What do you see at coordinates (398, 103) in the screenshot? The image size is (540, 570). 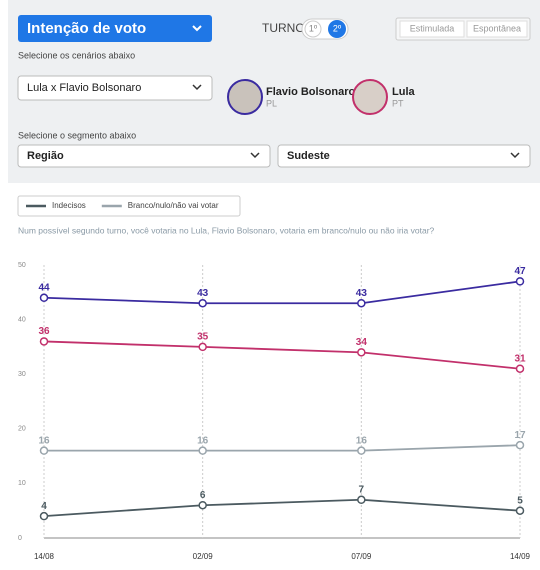 I see `candidate-party: PT` at bounding box center [398, 103].